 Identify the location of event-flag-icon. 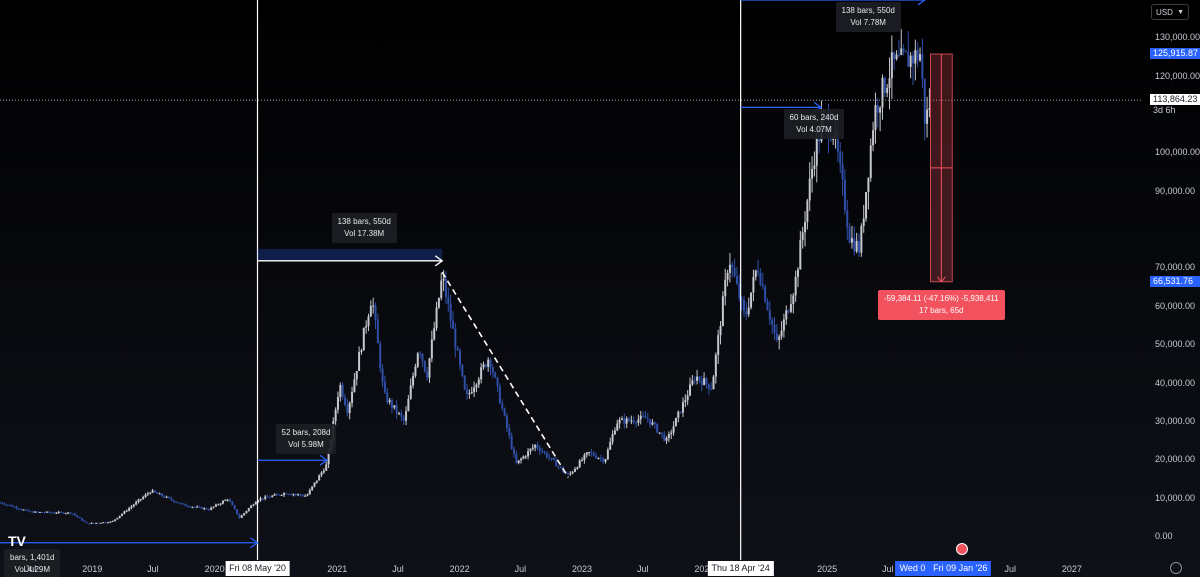
(962, 549).